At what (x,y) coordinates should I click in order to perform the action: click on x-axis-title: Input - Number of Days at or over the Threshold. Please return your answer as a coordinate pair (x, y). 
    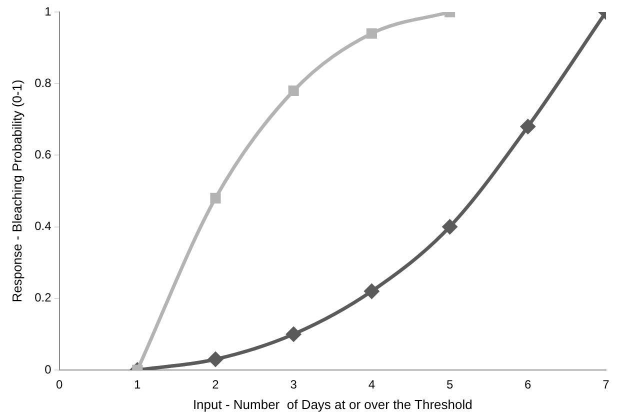
    Looking at the image, I should click on (332, 404).